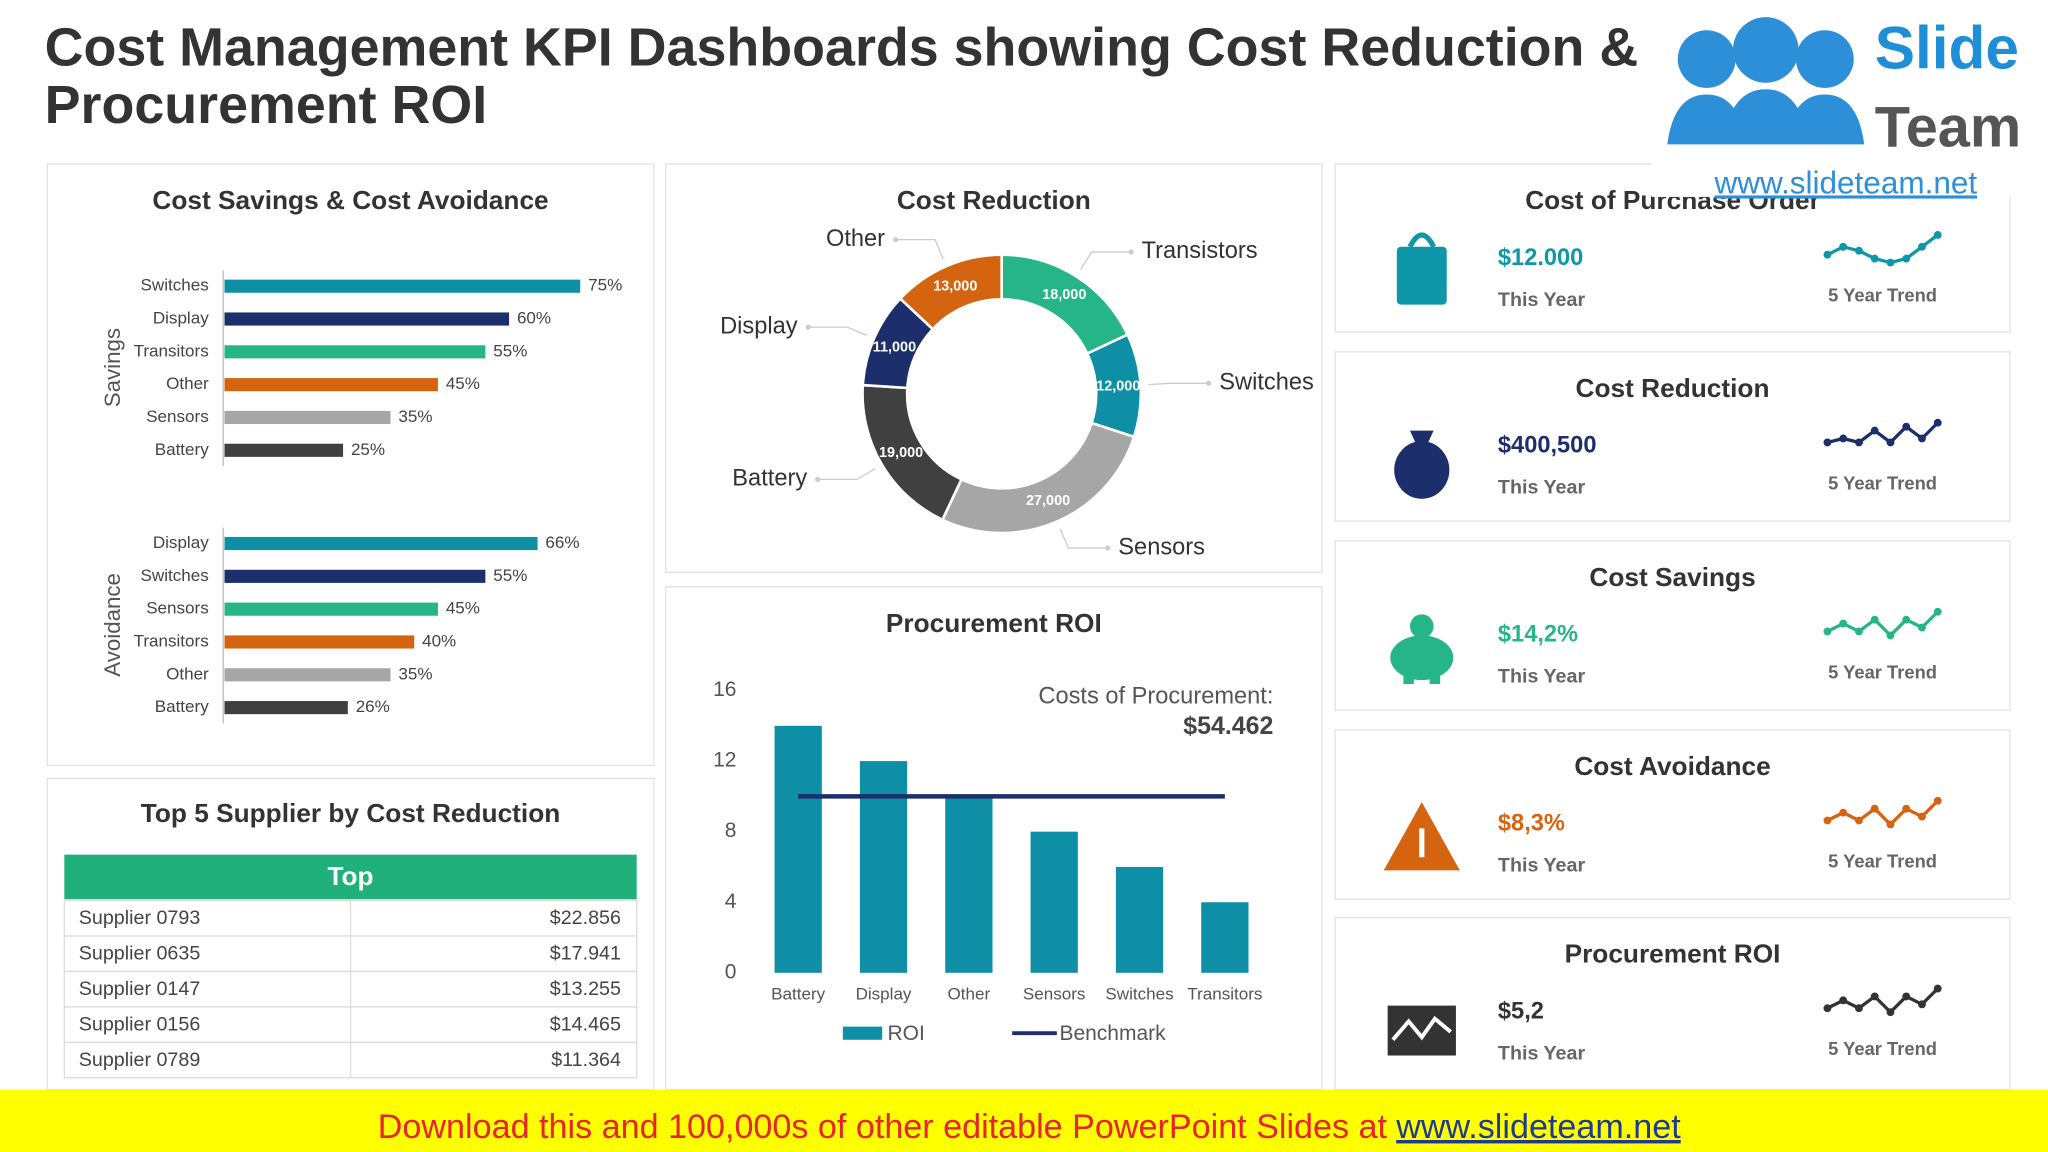 The width and height of the screenshot is (2048, 1152). What do you see at coordinates (368, 449) in the screenshot?
I see `value-label: 25%` at bounding box center [368, 449].